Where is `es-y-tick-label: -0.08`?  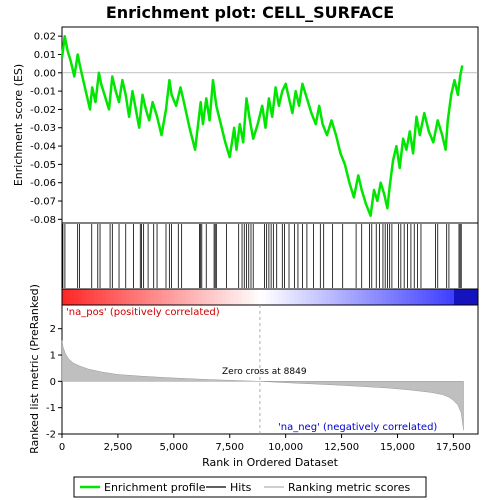
es-y-tick-label: -0.08 is located at coordinates (43, 220).